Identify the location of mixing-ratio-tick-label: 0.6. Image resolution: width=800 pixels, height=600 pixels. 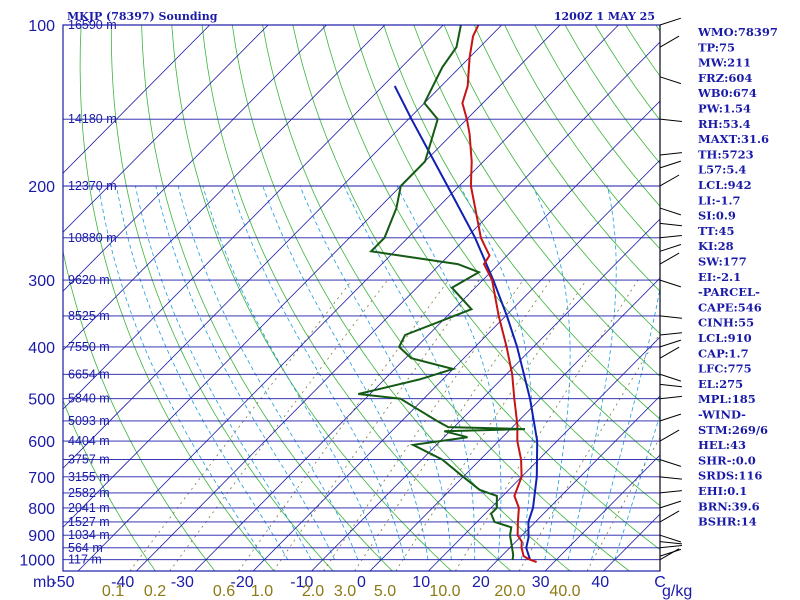
(224, 591).